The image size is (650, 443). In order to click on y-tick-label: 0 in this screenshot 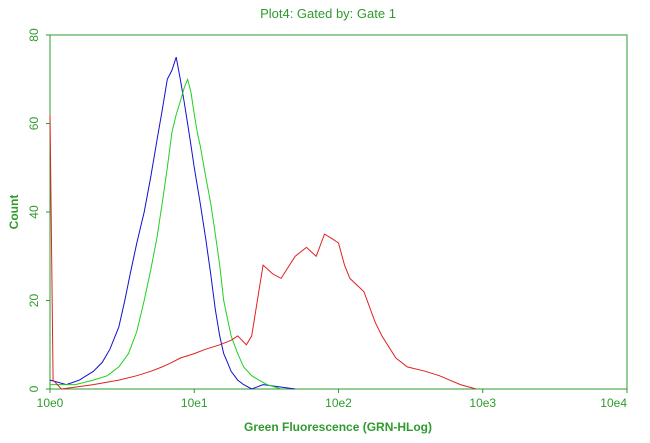, I will do `click(34, 388)`.